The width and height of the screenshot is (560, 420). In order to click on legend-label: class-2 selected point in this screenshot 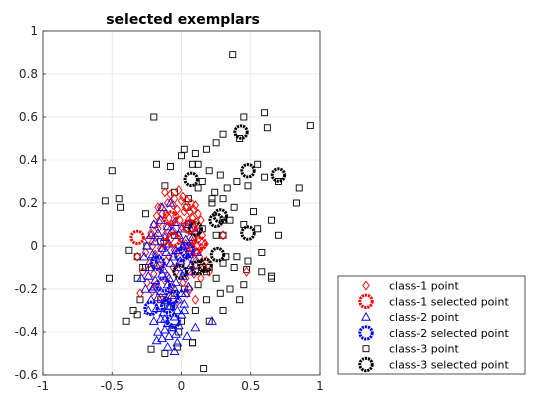, I will do `click(449, 333)`.